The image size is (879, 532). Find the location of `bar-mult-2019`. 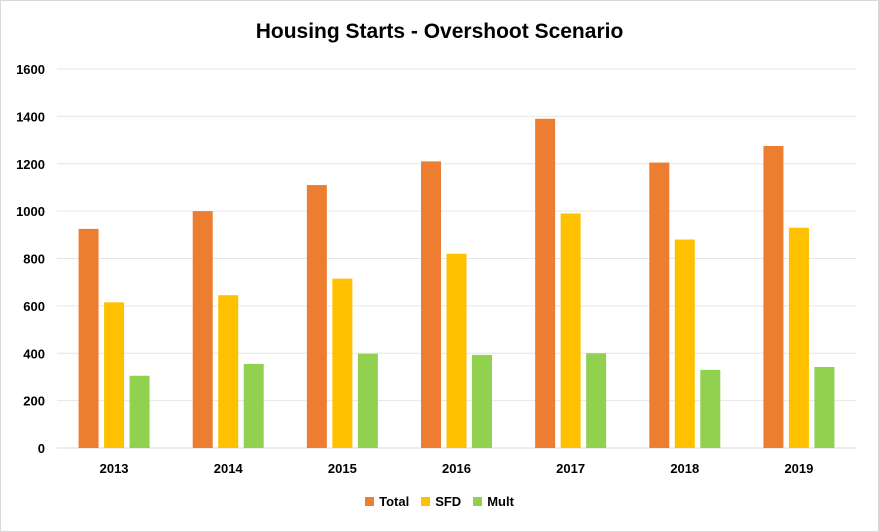

bar-mult-2019 is located at coordinates (824, 407).